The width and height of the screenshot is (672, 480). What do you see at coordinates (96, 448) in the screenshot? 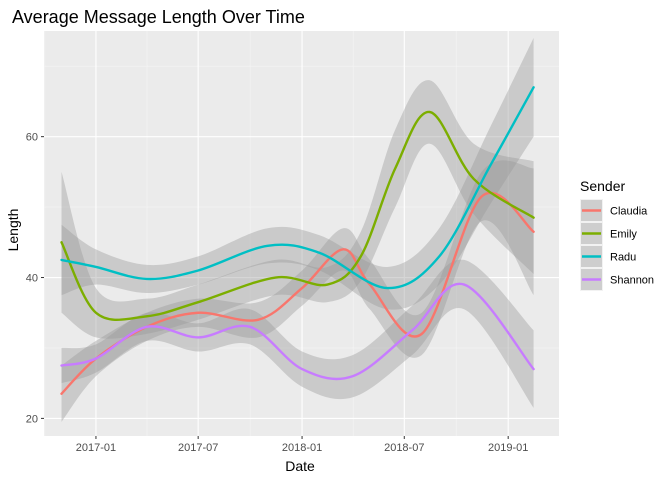
I see `x-tick-label: 2017-01` at bounding box center [96, 448].